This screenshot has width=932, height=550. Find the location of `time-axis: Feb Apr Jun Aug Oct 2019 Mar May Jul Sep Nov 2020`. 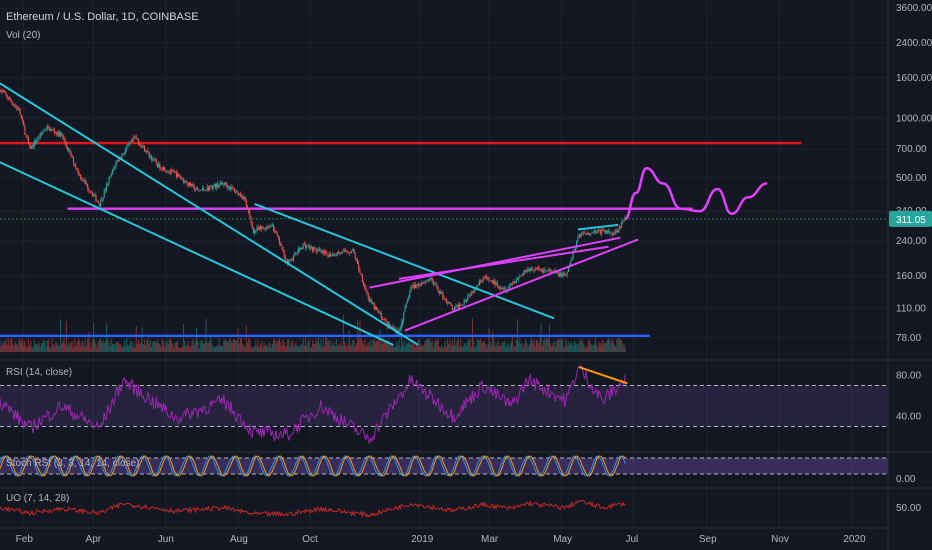

time-axis: Feb Apr Jun Aug Oct 2019 Mar May Jul Sep Nov 2020 is located at coordinates (444, 536).